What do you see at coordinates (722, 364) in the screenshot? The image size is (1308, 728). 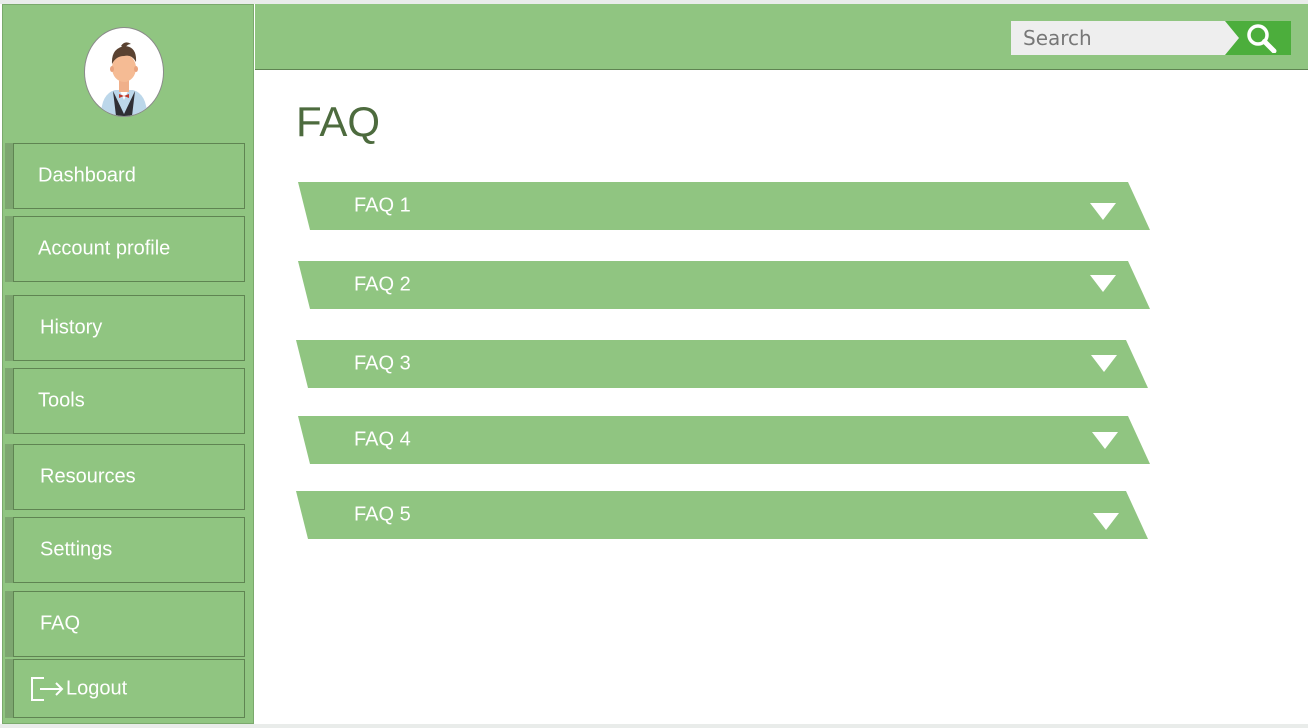 I see `faq-item-3: FAQ 3` at bounding box center [722, 364].